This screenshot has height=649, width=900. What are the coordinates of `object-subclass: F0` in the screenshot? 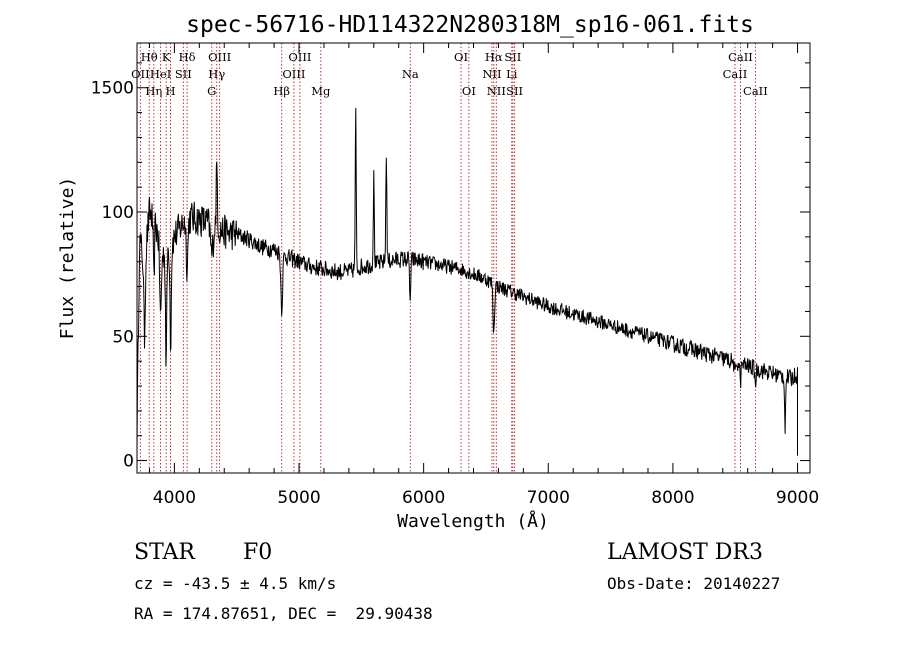 It's located at (258, 552).